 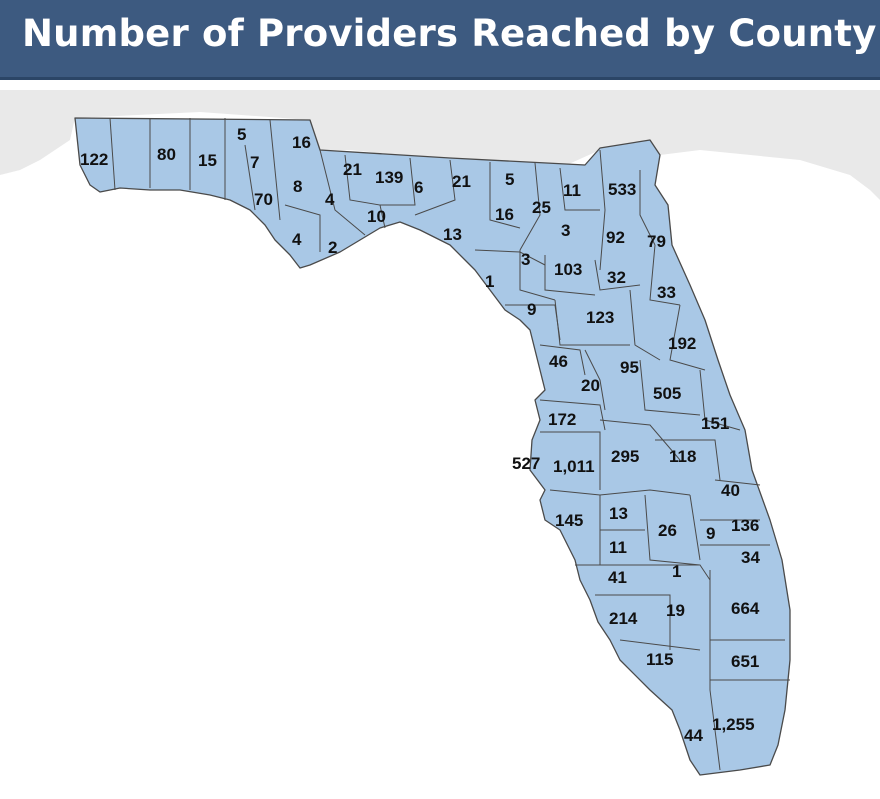 I want to click on county-label: 123, so click(x=600, y=317).